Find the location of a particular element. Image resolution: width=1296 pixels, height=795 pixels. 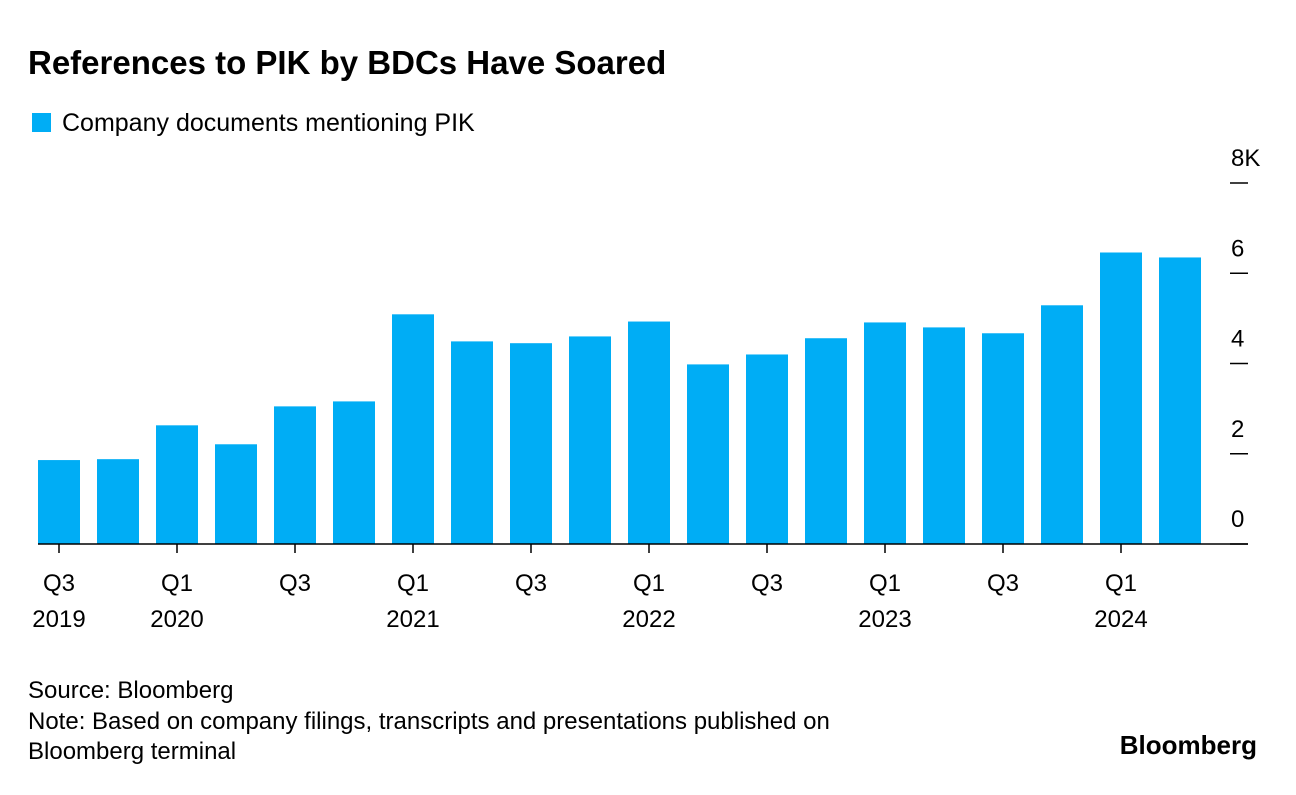

source: Source: Bloomberg is located at coordinates (130, 690).